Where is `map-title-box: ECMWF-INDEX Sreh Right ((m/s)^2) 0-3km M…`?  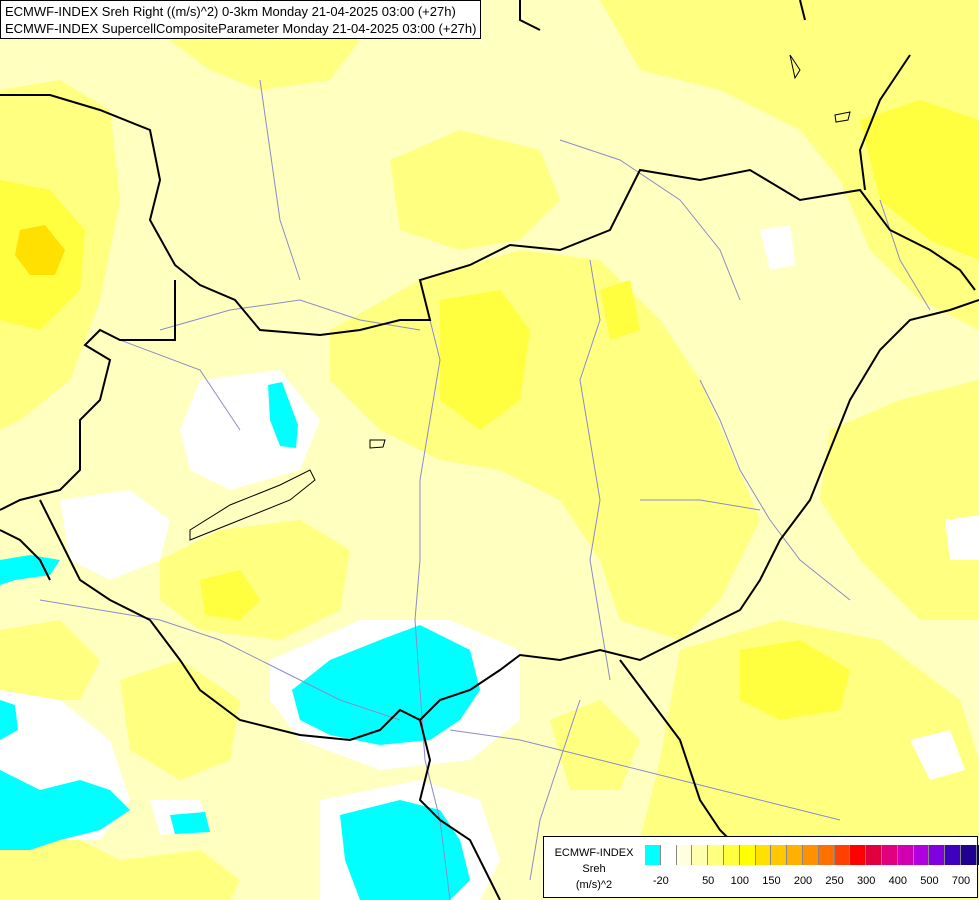
map-title-box: ECMWF-INDEX Sreh Right ((m/s)^2) 0-3km M… is located at coordinates (241, 19).